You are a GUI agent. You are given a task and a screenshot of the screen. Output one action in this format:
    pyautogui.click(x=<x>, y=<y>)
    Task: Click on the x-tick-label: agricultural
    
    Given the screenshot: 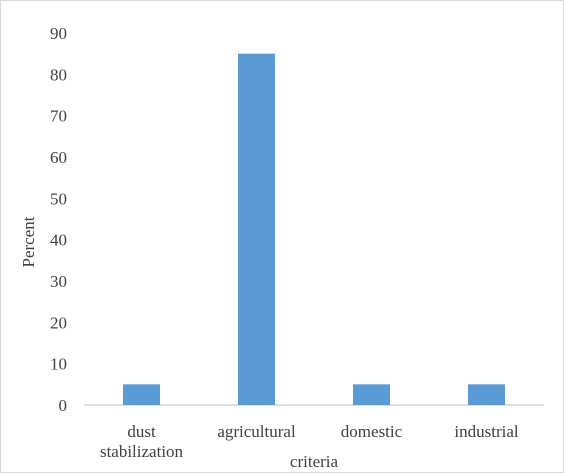 What is the action you would take?
    pyautogui.click(x=256, y=431)
    